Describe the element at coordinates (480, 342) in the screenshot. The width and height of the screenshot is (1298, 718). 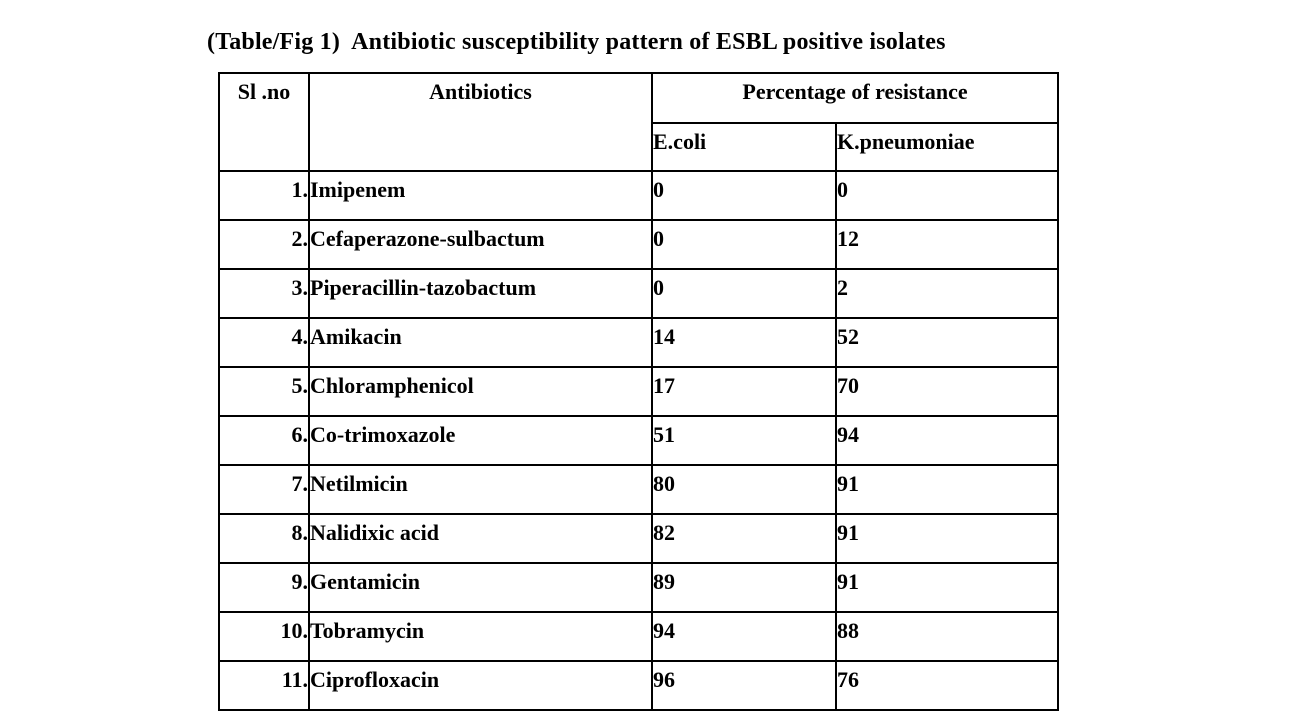
I see `cell-antibiotic: Amikacin` at that location.